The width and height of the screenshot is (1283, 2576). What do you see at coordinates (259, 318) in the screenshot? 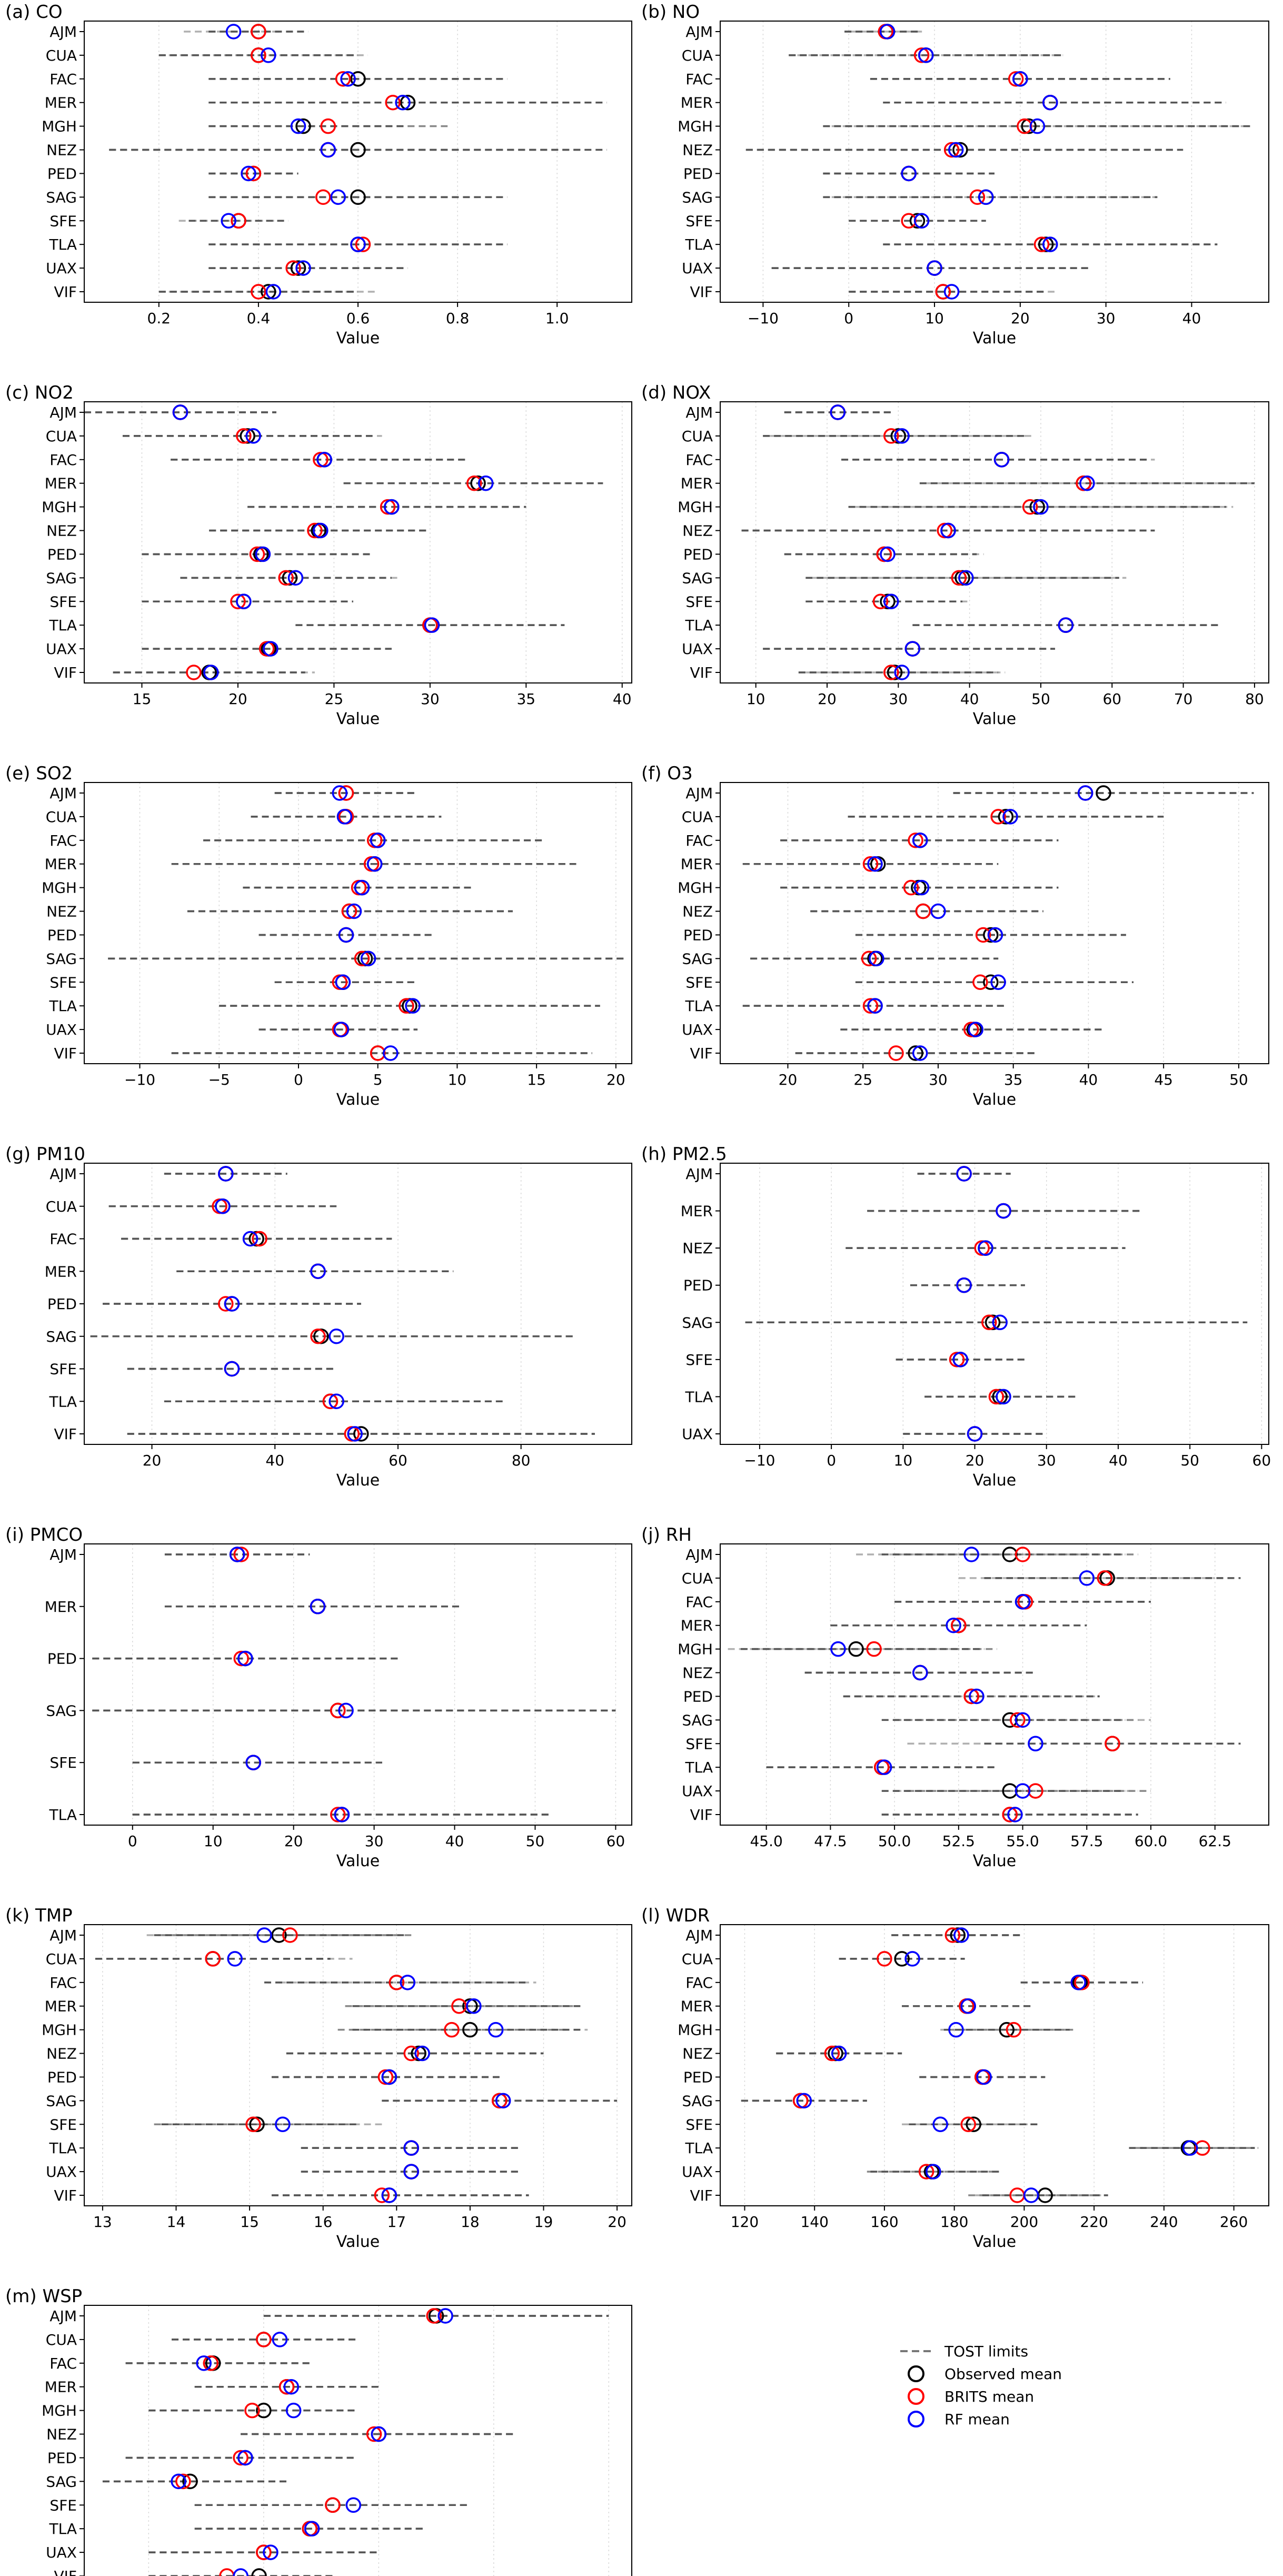
I see `x-tick-label: 0.4` at bounding box center [259, 318].